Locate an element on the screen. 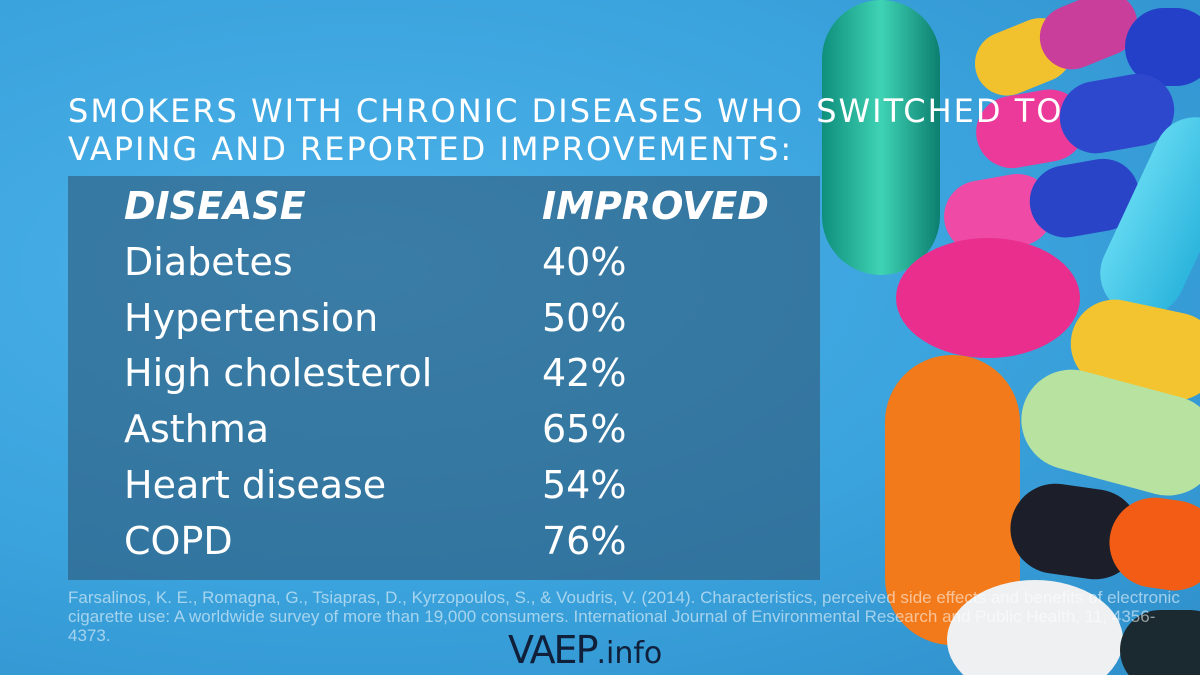  pill-teal-softgel is located at coordinates (881, 137).